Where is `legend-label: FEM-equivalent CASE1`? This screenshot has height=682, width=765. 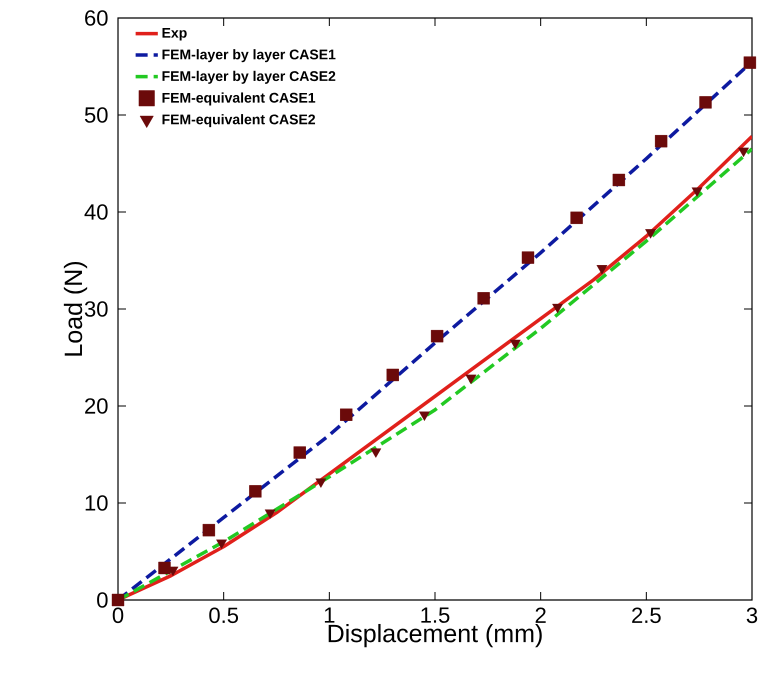
legend-label: FEM-equivalent CASE1 is located at coordinates (239, 99).